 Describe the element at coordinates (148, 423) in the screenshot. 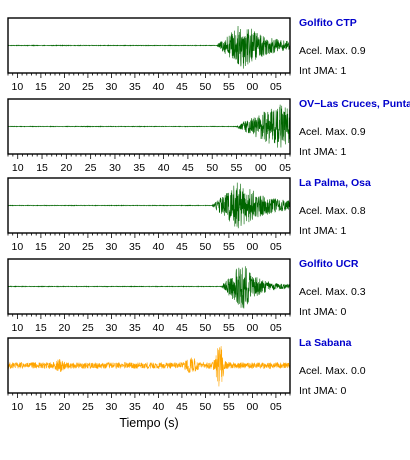

I see `x-axis-title: Tiempo (s)` at that location.